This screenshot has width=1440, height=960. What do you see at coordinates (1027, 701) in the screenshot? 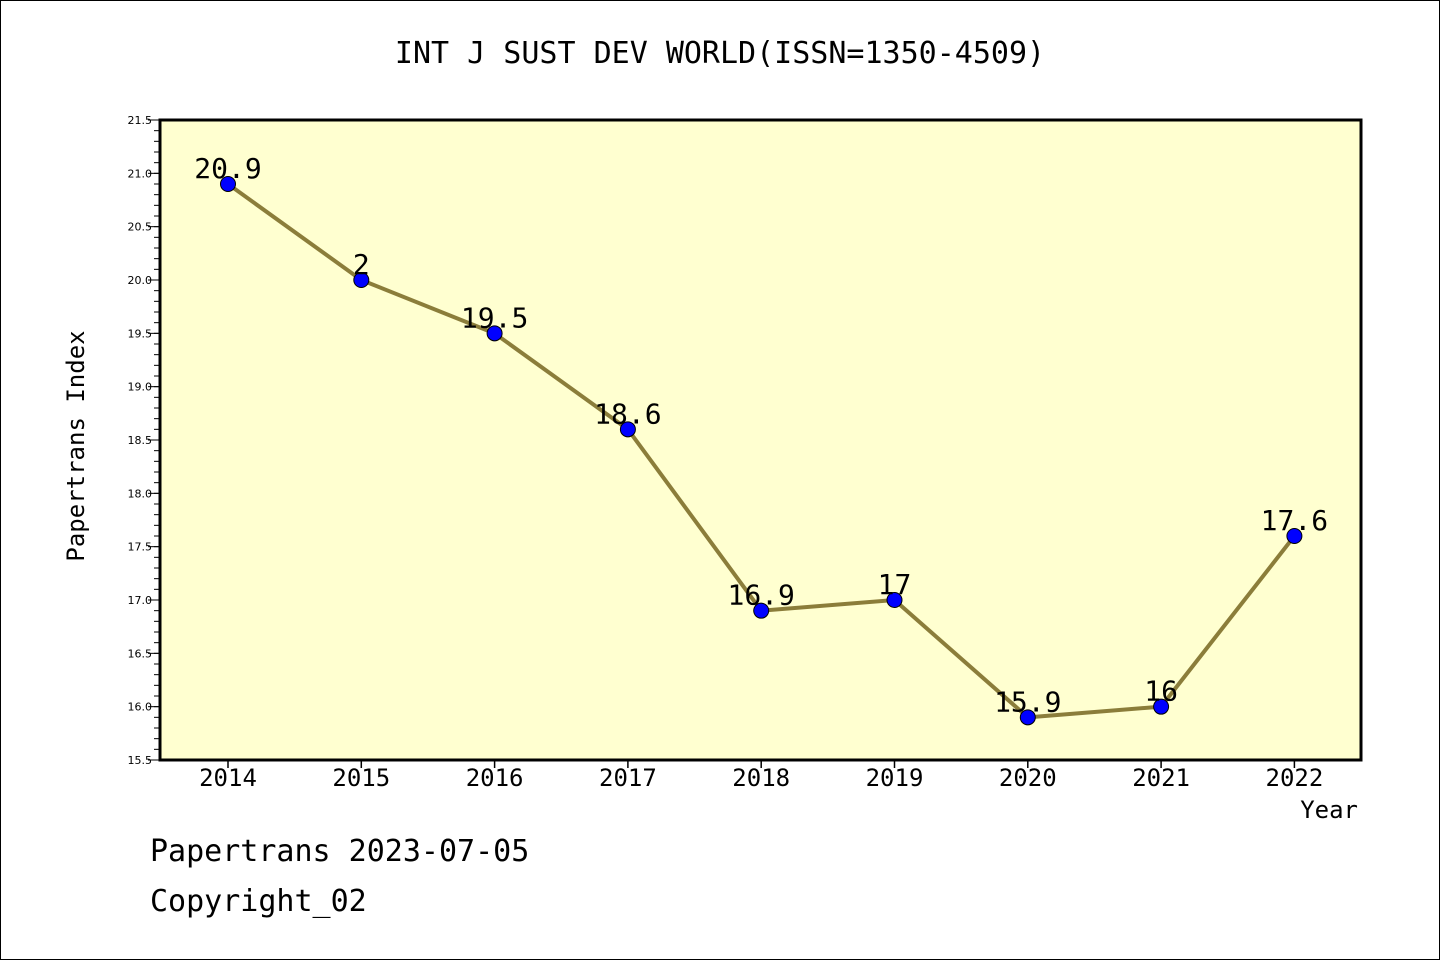
I see `data-label: 15.9` at bounding box center [1027, 701].